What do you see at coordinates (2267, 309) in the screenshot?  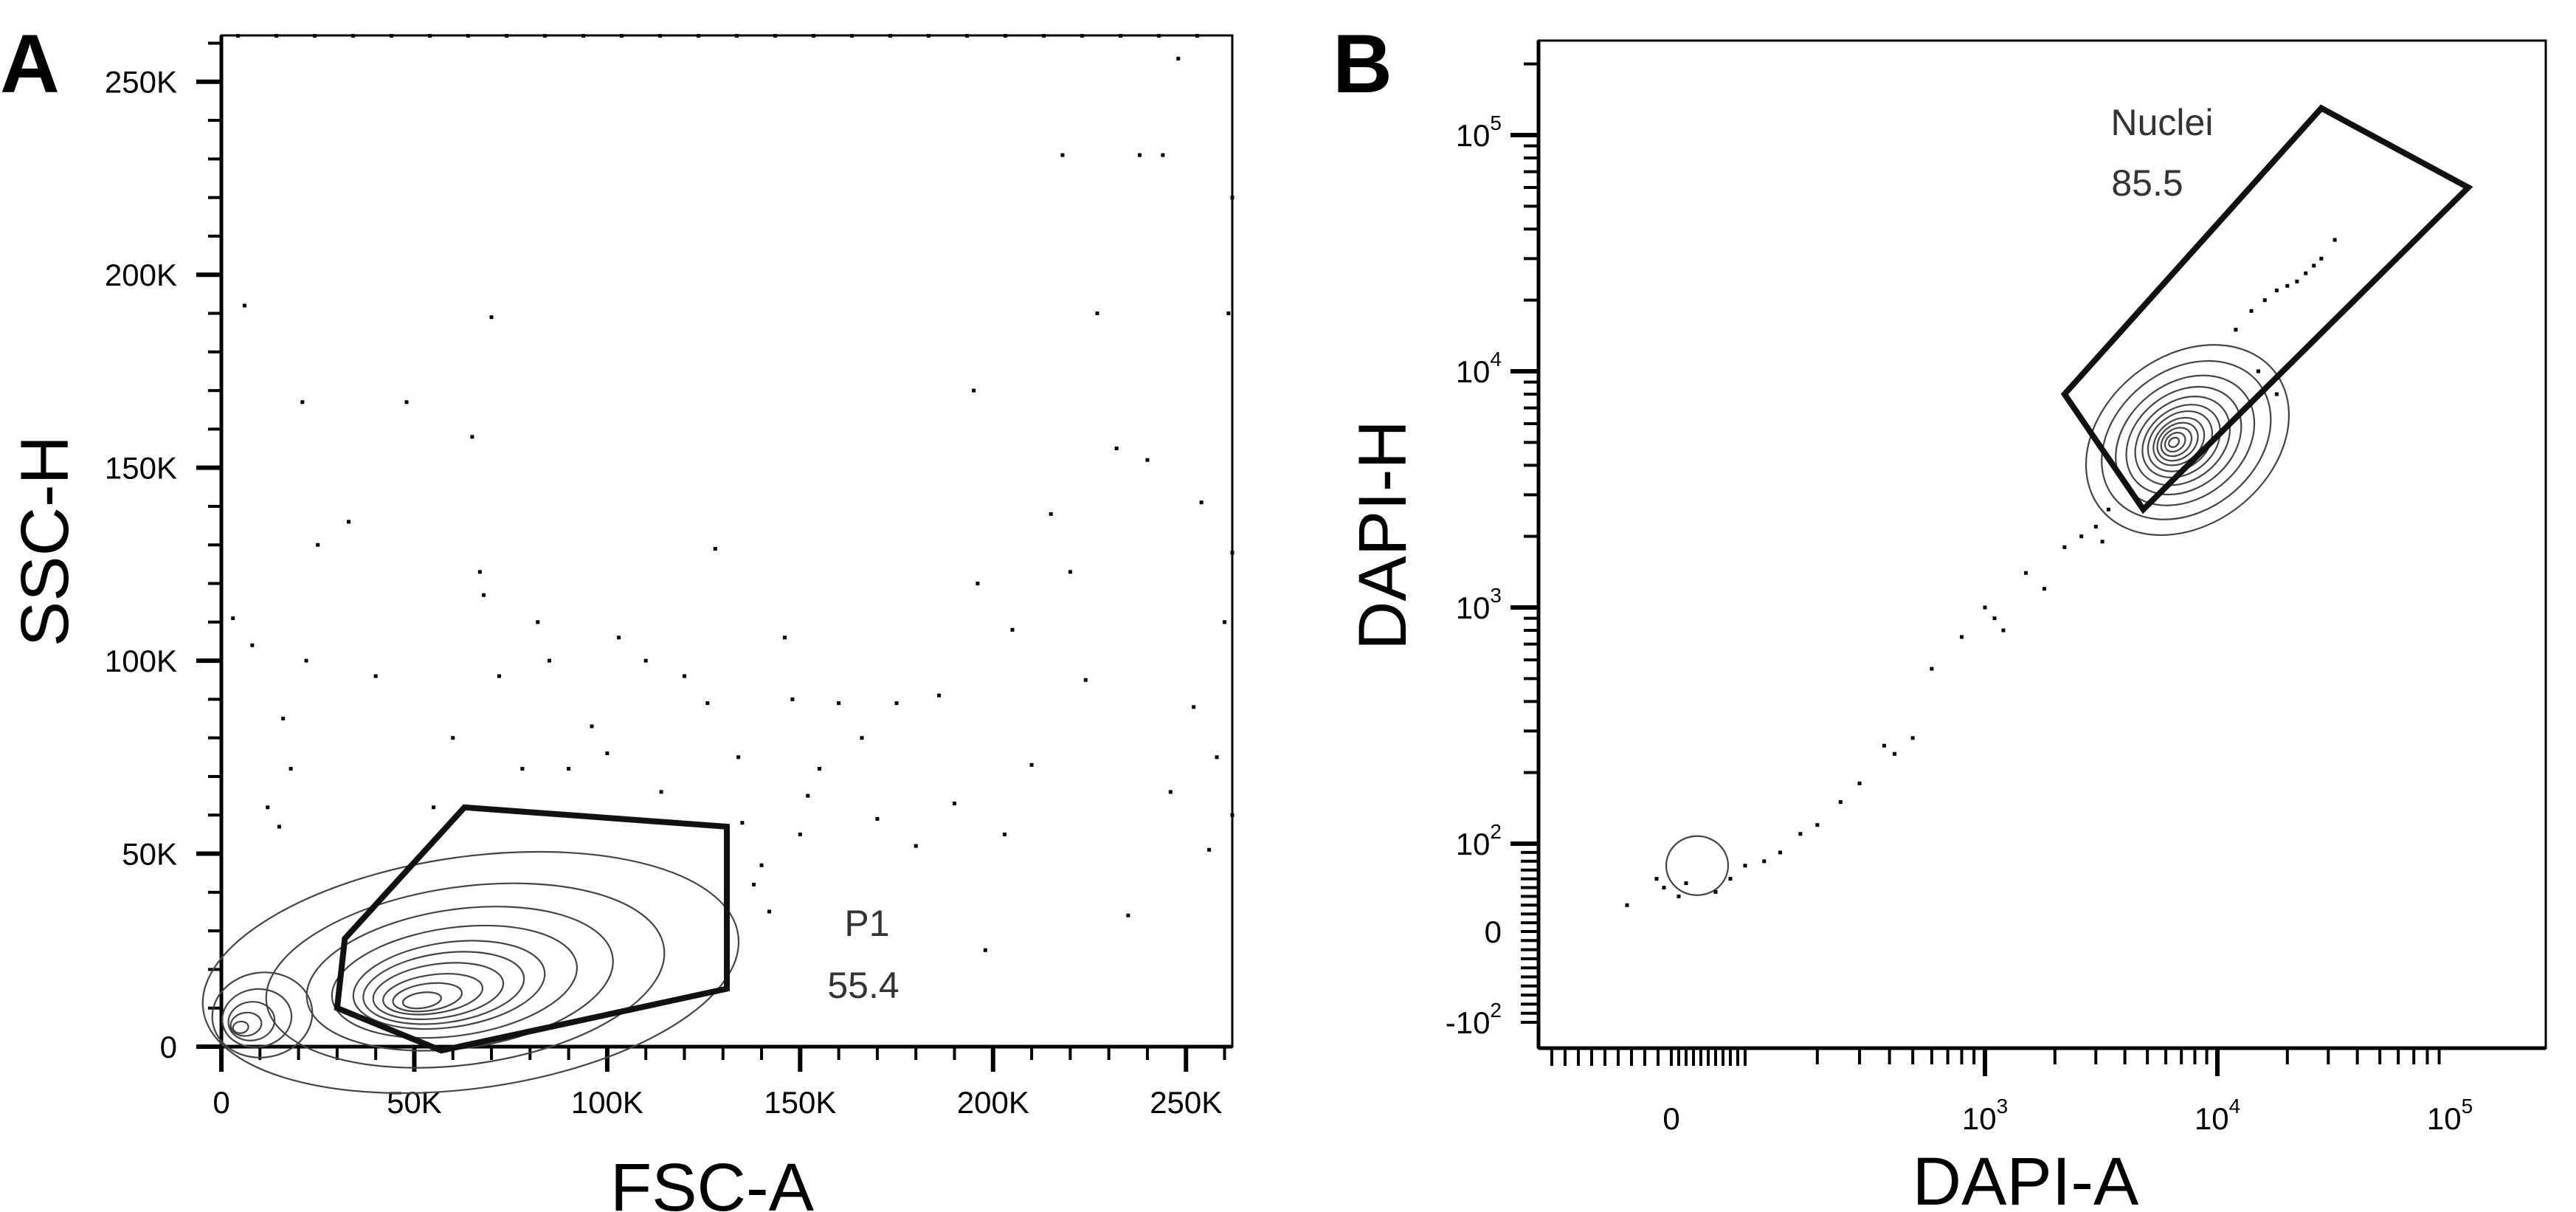 I see `gate-nuclei` at bounding box center [2267, 309].